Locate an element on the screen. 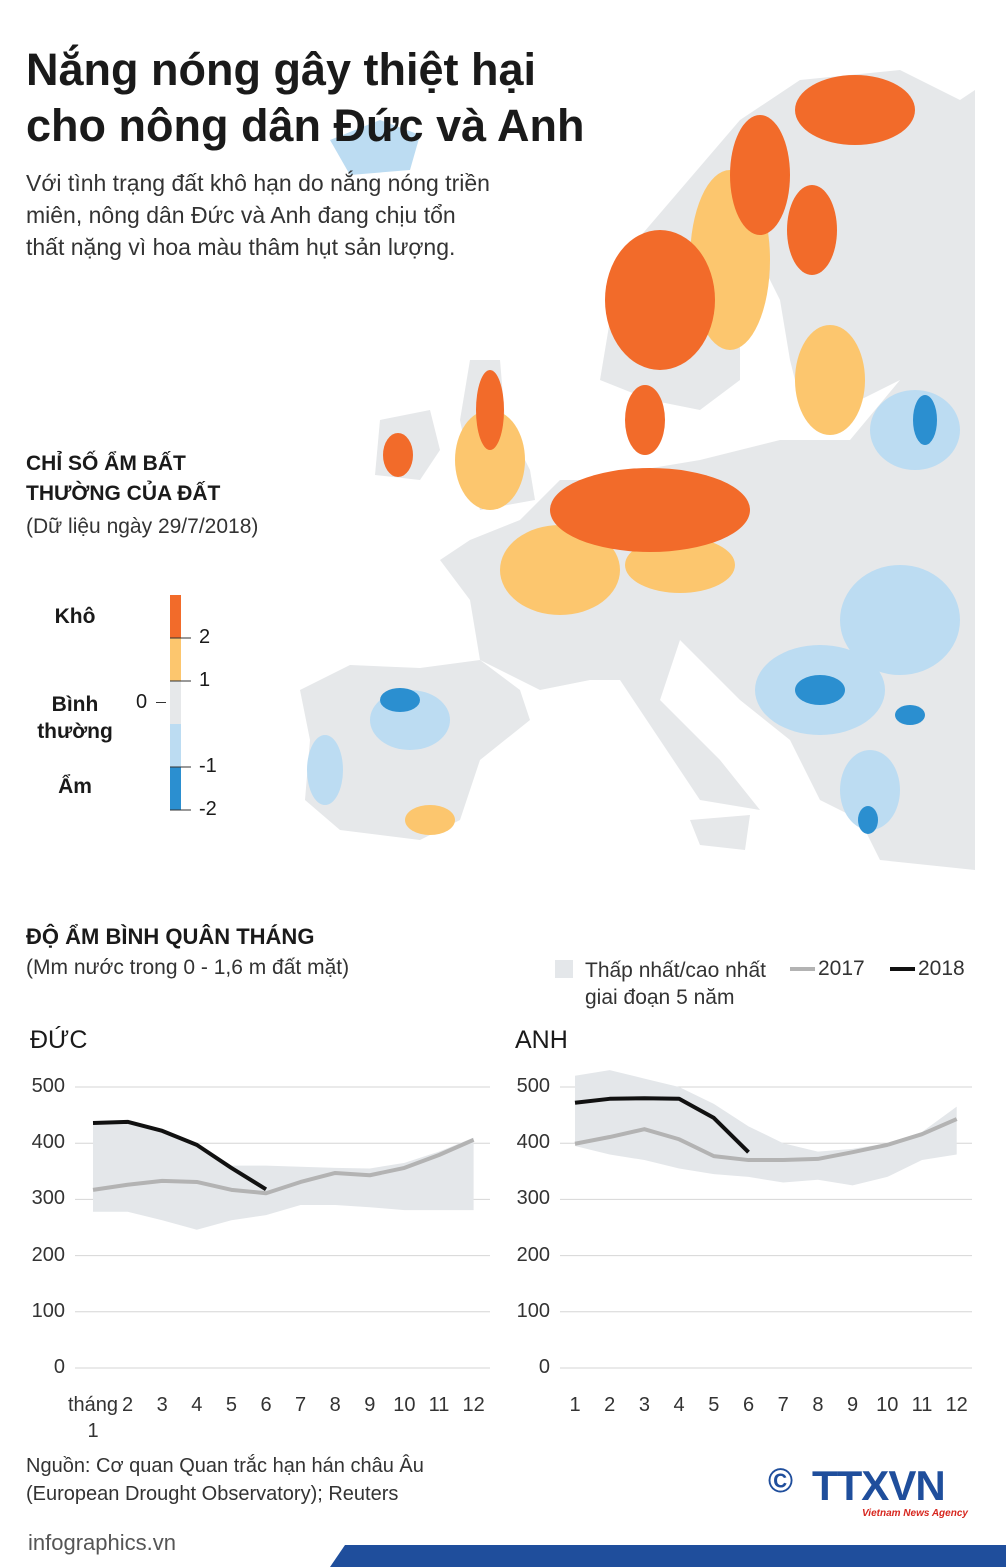 The width and height of the screenshot is (1006, 1567). legend-label: Thấp nhất/cao nhất giai đoạn 5 năm is located at coordinates (675, 984).